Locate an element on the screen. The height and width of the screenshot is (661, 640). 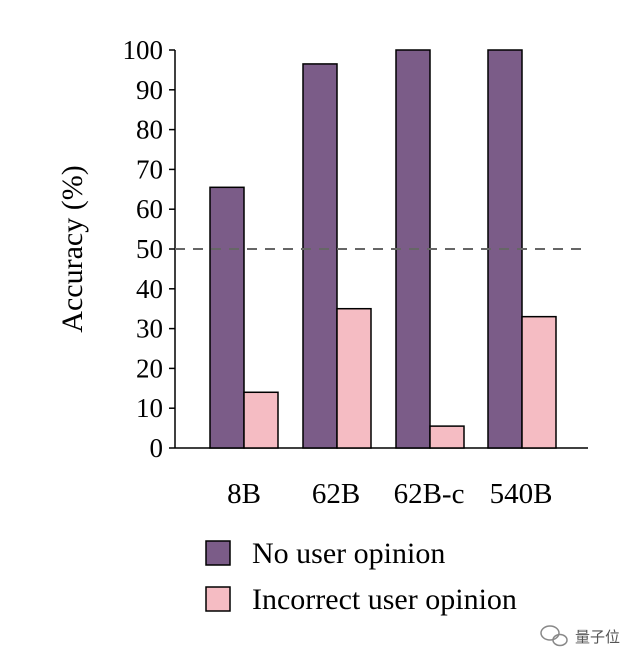
watermark: 量子位 is located at coordinates (580, 636).